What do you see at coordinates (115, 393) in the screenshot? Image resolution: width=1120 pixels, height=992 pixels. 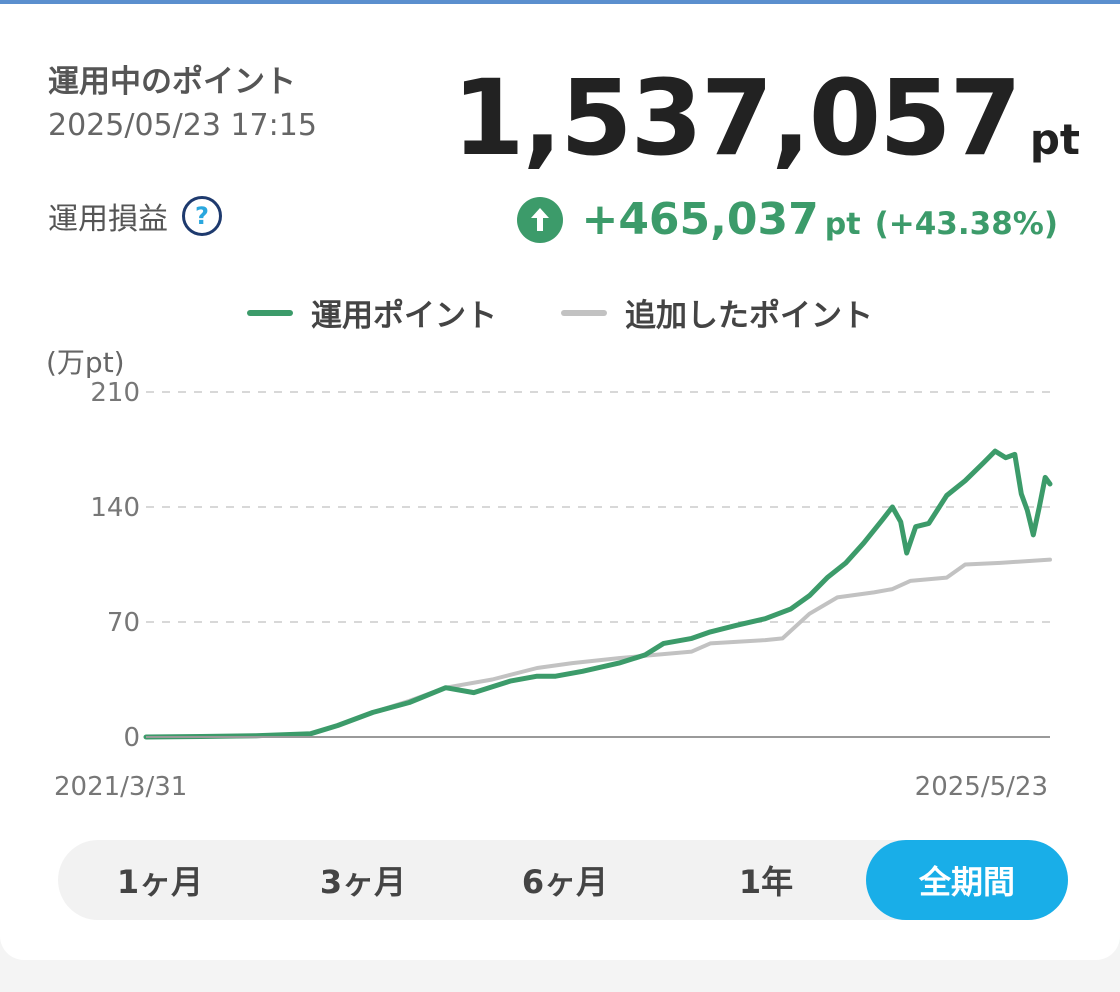 I see `y-tick-label-210: 210` at bounding box center [115, 393].